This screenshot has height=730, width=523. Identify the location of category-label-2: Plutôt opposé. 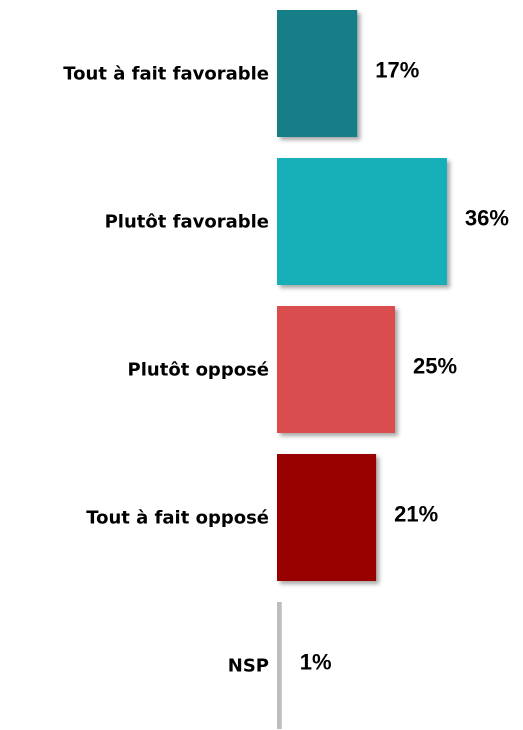
(198, 370).